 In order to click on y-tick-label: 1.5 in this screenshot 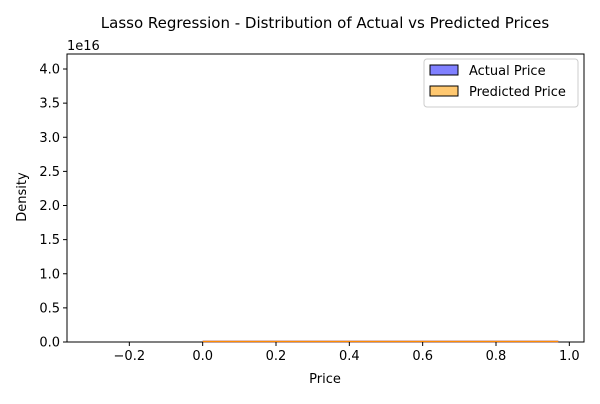, I will do `click(49, 240)`.